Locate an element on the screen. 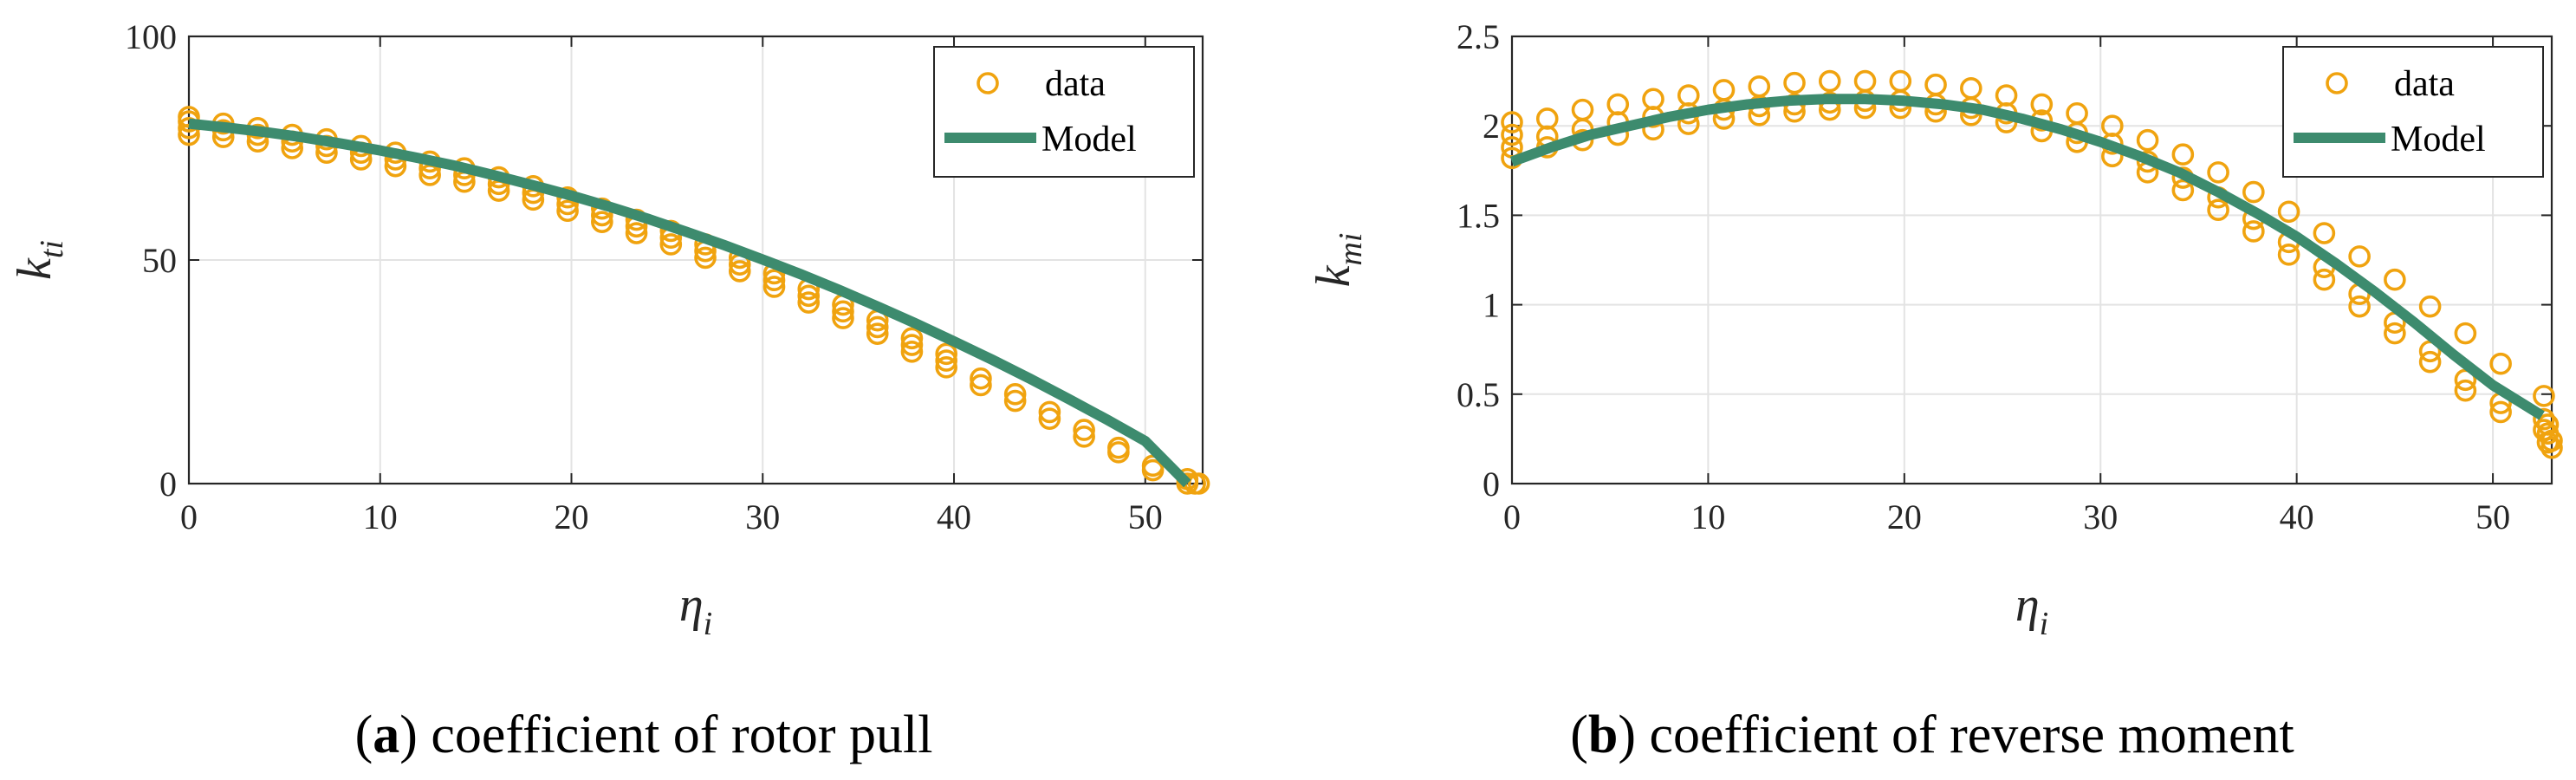  chart-b-ytick-label: 0.5 is located at coordinates (1478, 394).